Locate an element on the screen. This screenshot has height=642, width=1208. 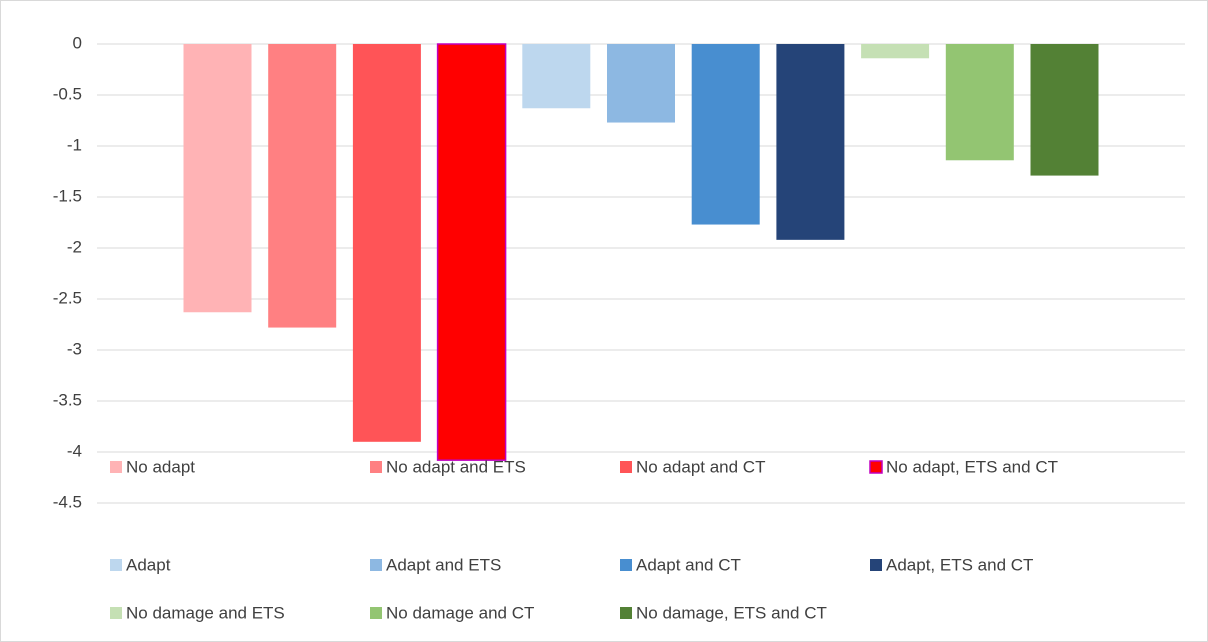
y-tick-label: 0 is located at coordinates (77, 42).